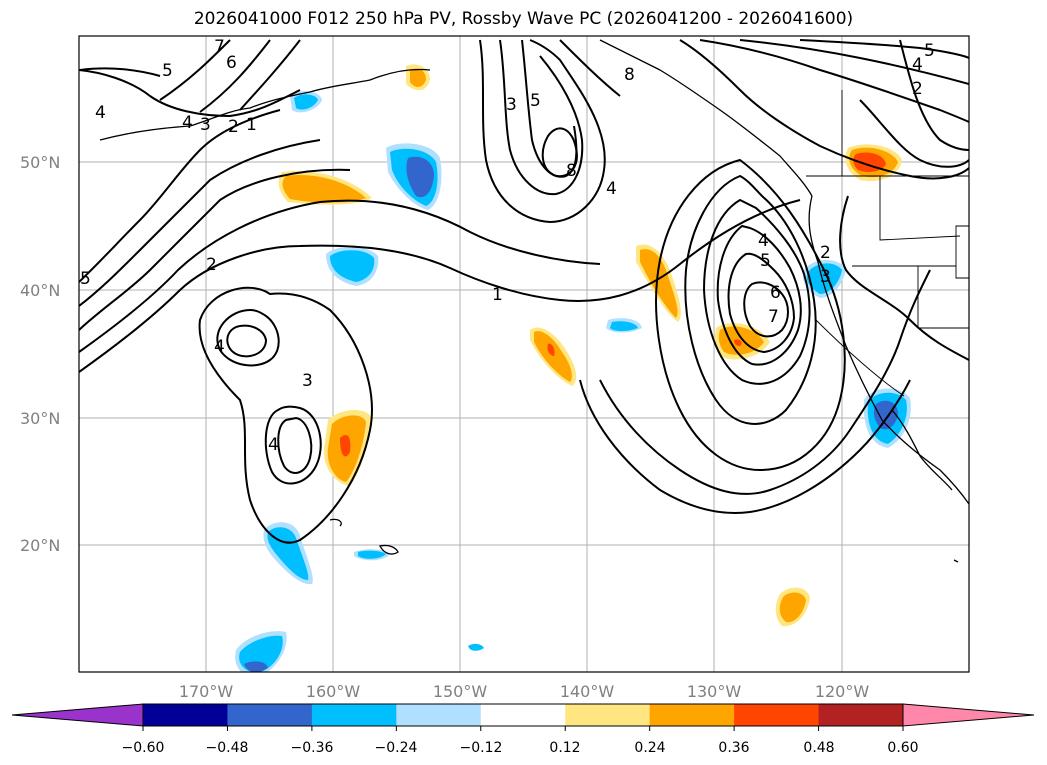 This screenshot has height=765, width=1047. I want to click on lat-label: 50°N, so click(40, 162).